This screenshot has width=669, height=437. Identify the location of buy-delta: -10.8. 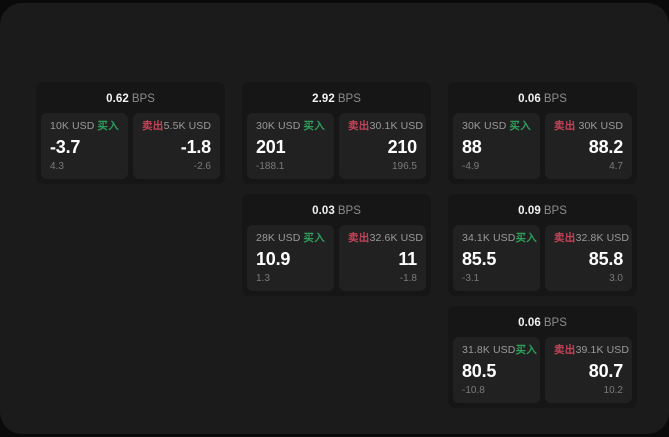
(473, 390).